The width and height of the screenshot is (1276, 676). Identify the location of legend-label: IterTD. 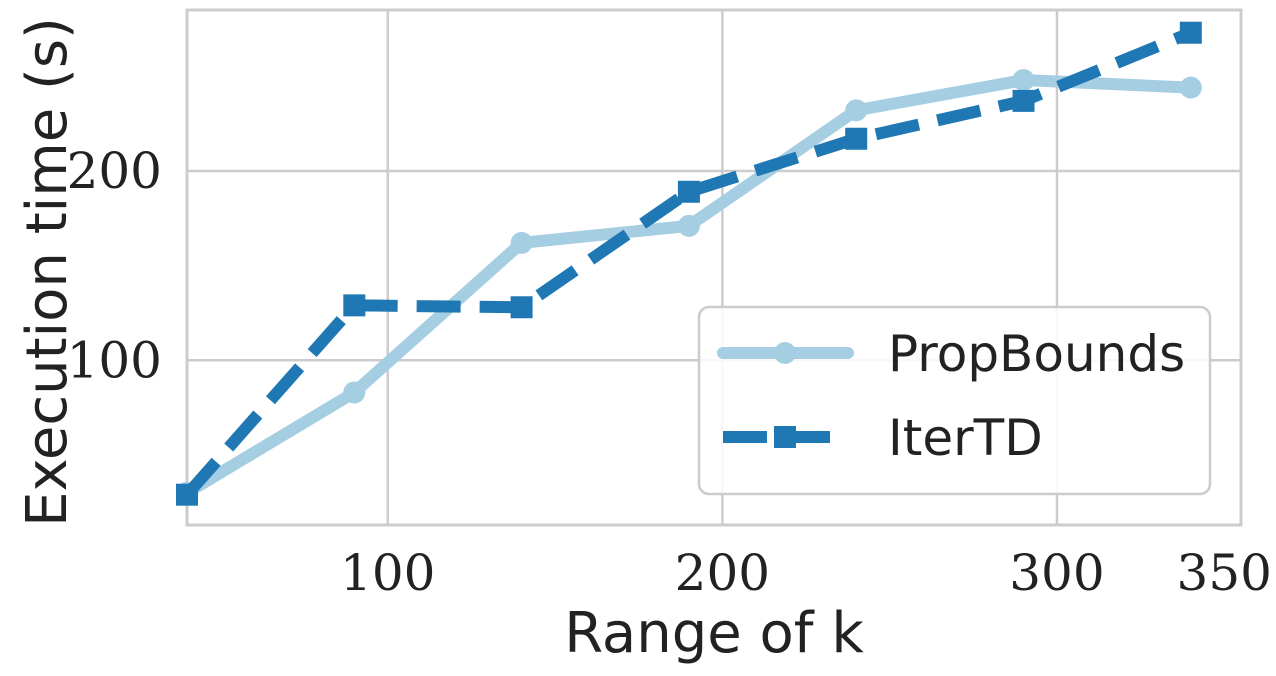
(965, 438).